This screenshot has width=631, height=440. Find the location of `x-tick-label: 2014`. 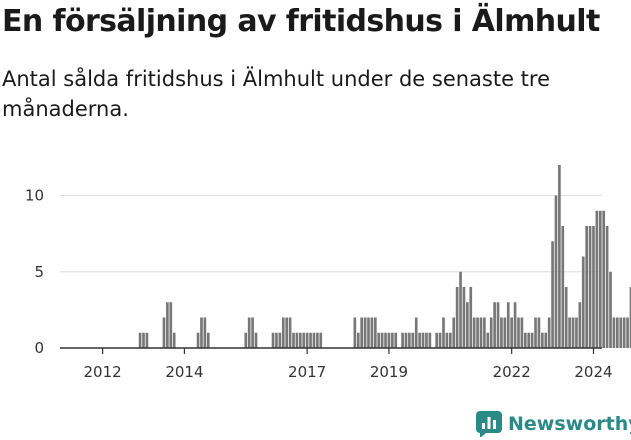

x-tick-label: 2014 is located at coordinates (184, 372).